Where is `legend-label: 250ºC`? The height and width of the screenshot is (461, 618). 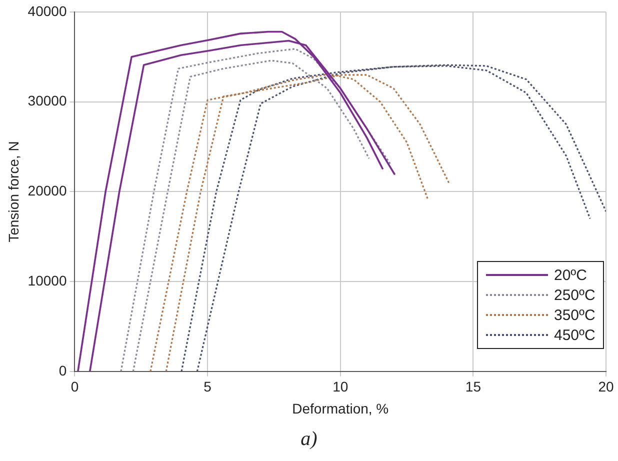
legend-label: 250ºC is located at coordinates (575, 295).